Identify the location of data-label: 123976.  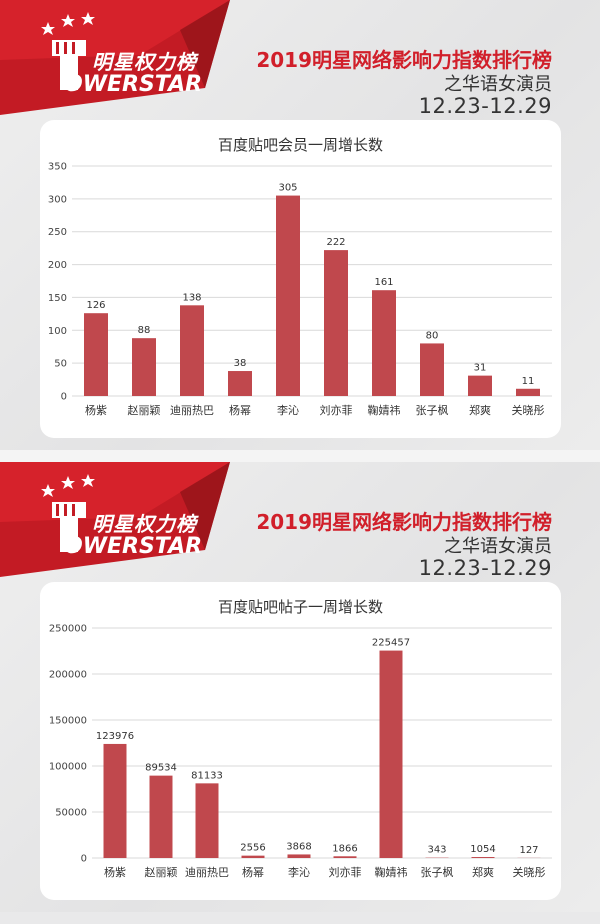
(115, 736).